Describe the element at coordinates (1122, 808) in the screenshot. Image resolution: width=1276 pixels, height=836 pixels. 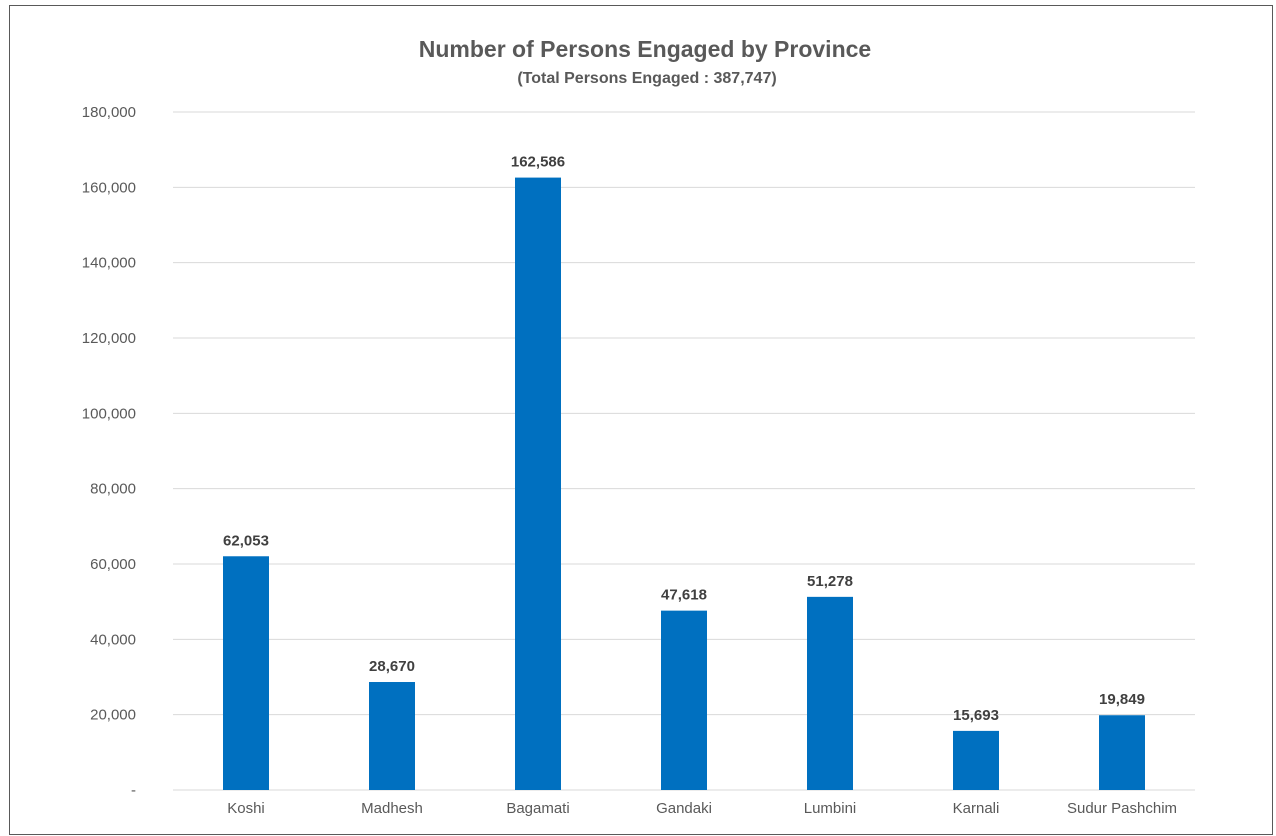
I see `x-tick-label: Sudur Pashchim` at that location.